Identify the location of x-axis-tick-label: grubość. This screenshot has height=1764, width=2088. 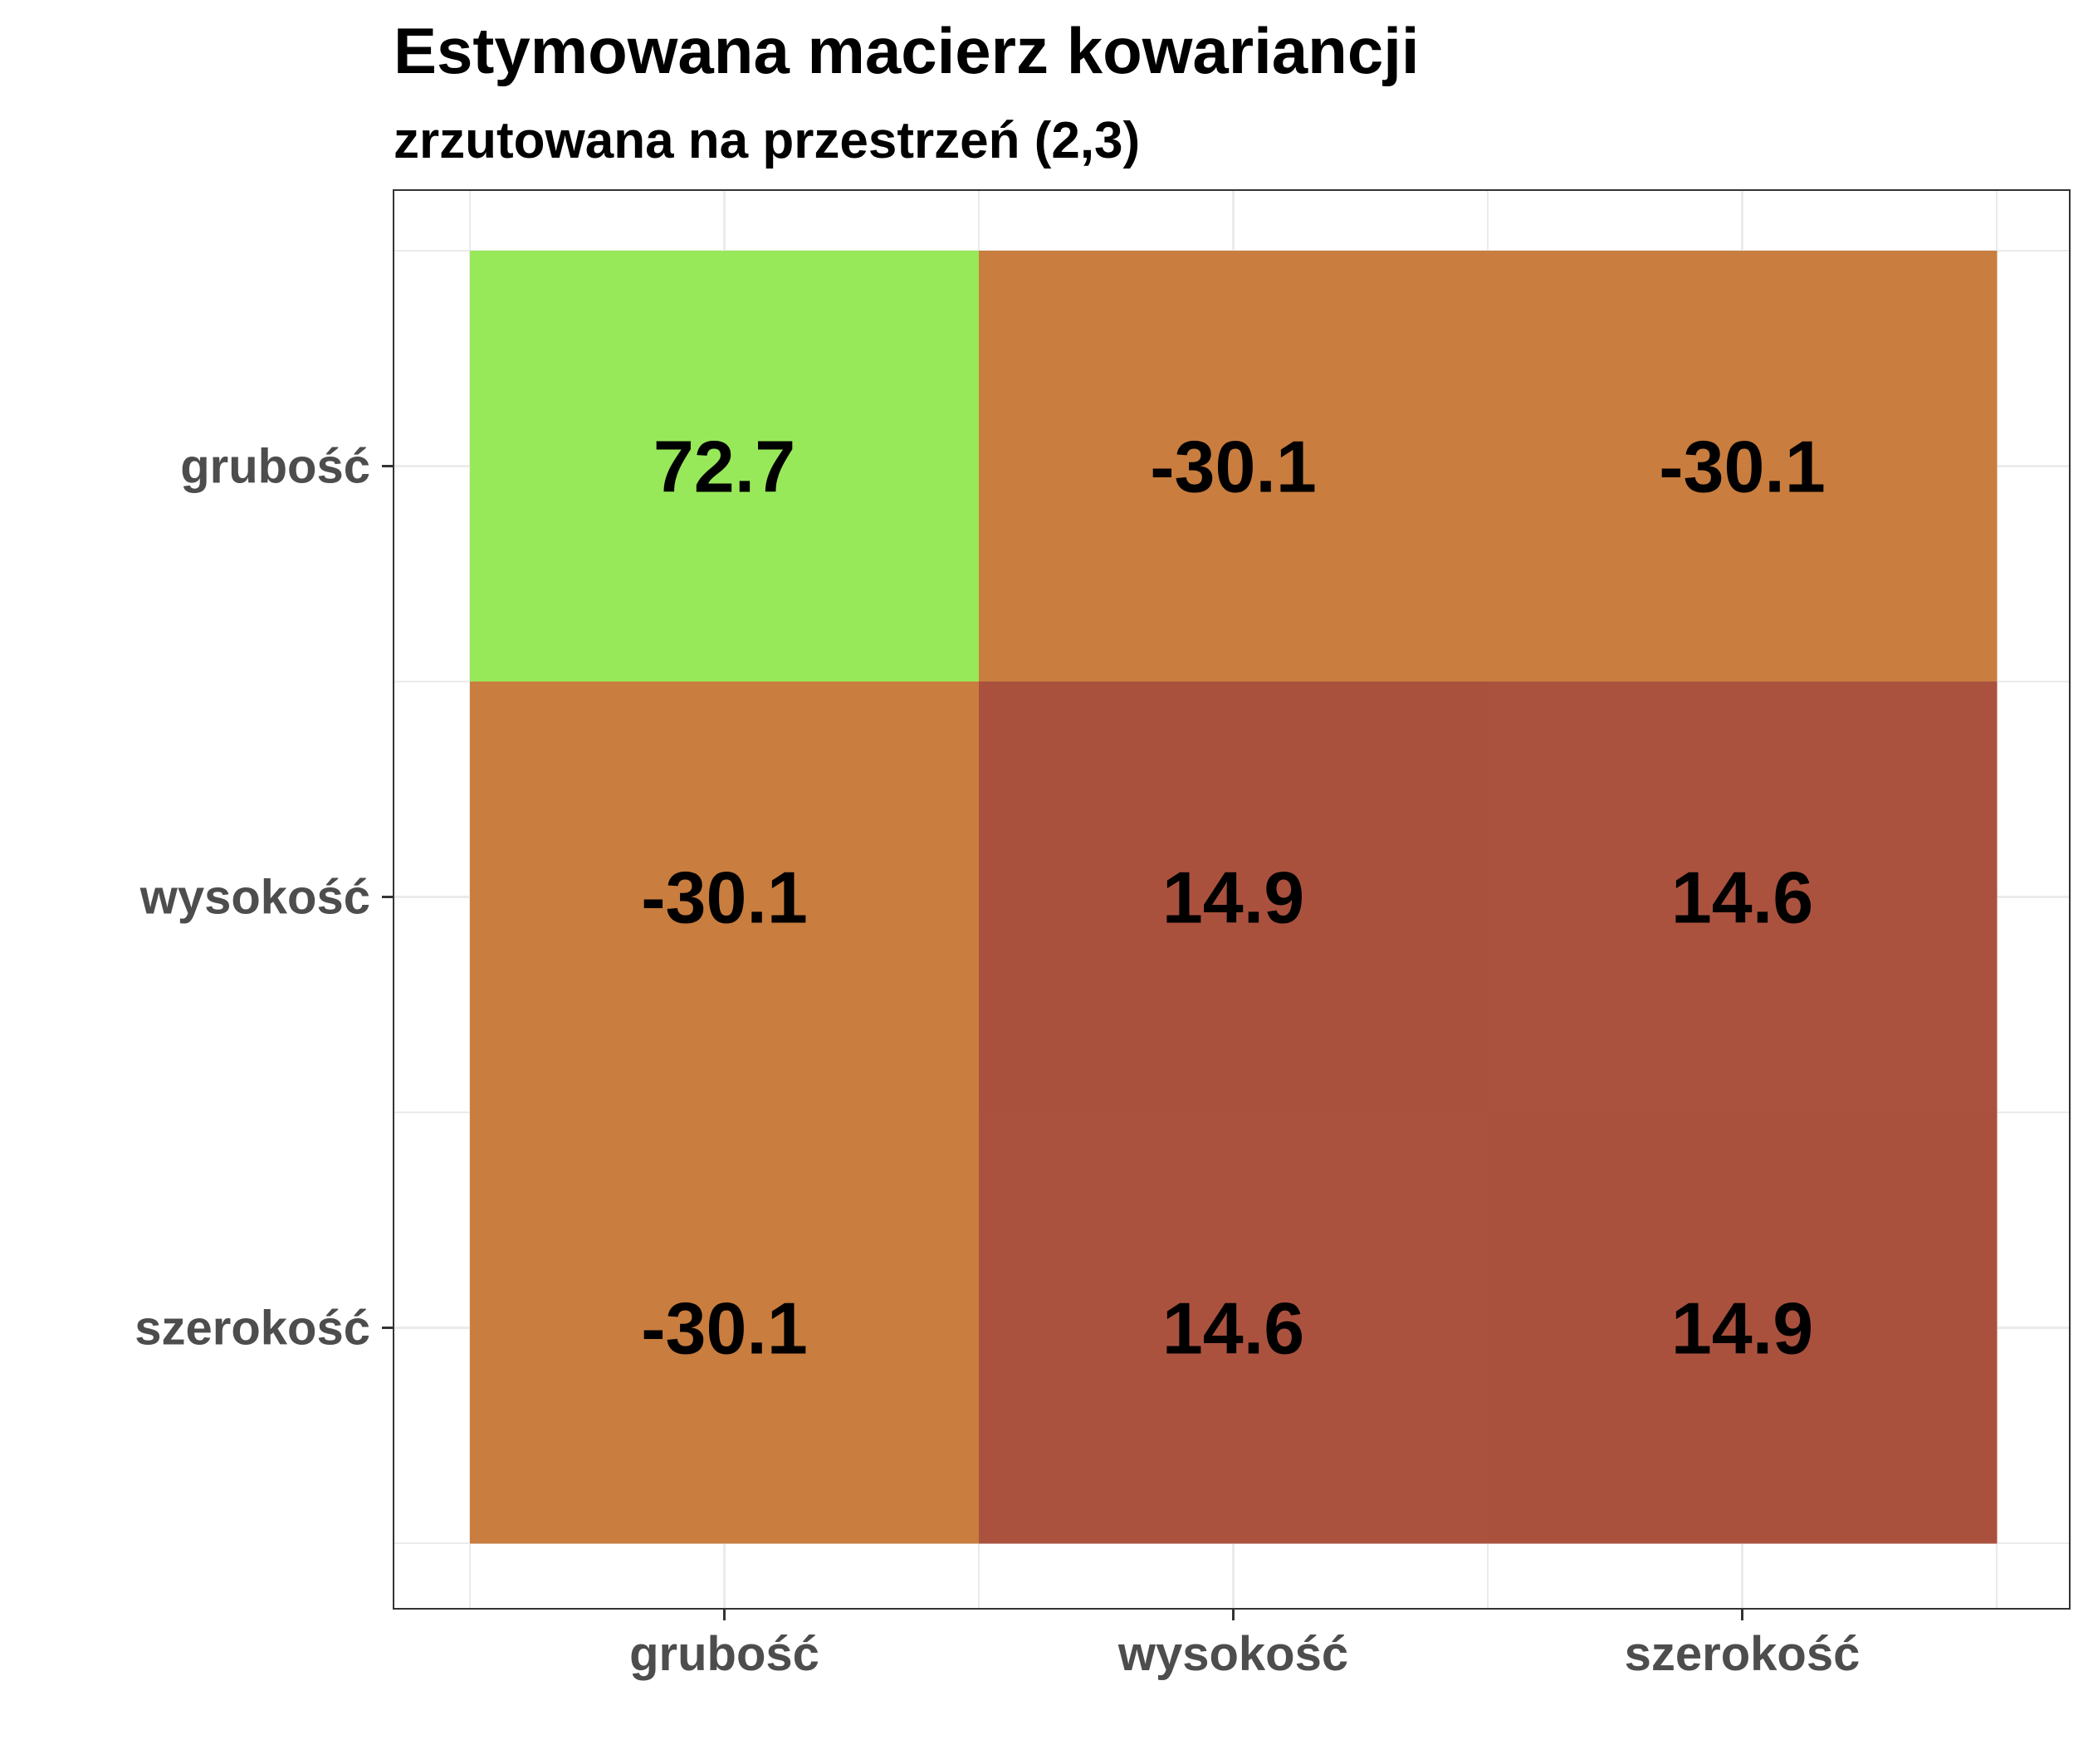
(724, 1654).